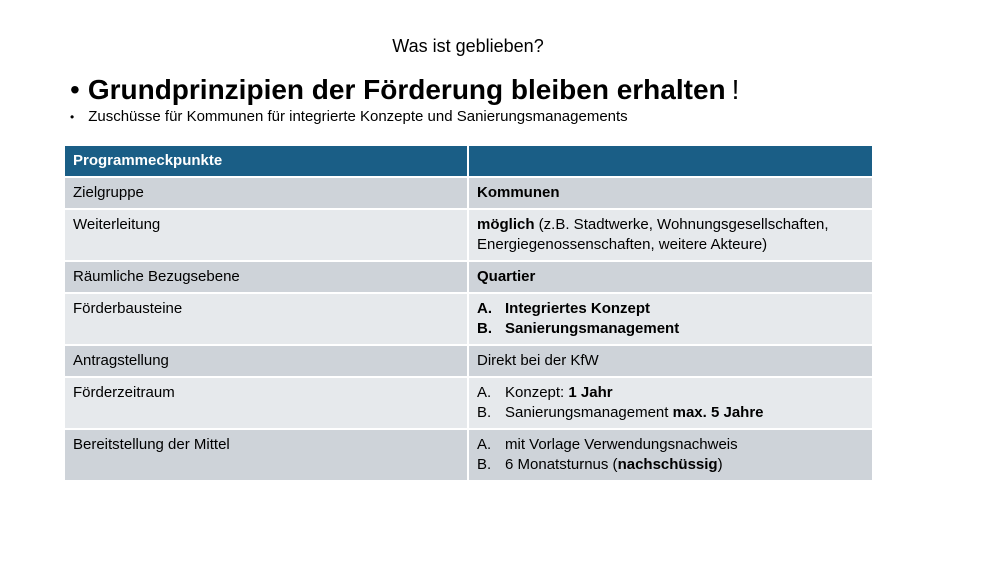 Image resolution: width=1000 pixels, height=562 pixels. What do you see at coordinates (578, 308) in the screenshot?
I see `list-text: Integriertes Konzept` at bounding box center [578, 308].